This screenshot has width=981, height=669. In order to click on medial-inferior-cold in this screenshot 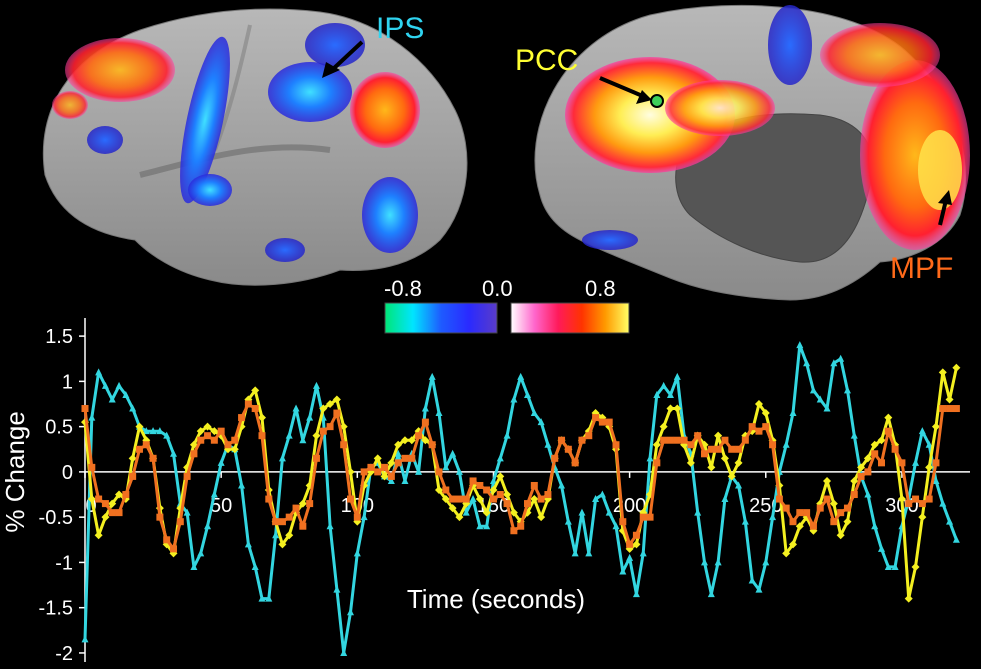, I will do `click(610, 240)`.